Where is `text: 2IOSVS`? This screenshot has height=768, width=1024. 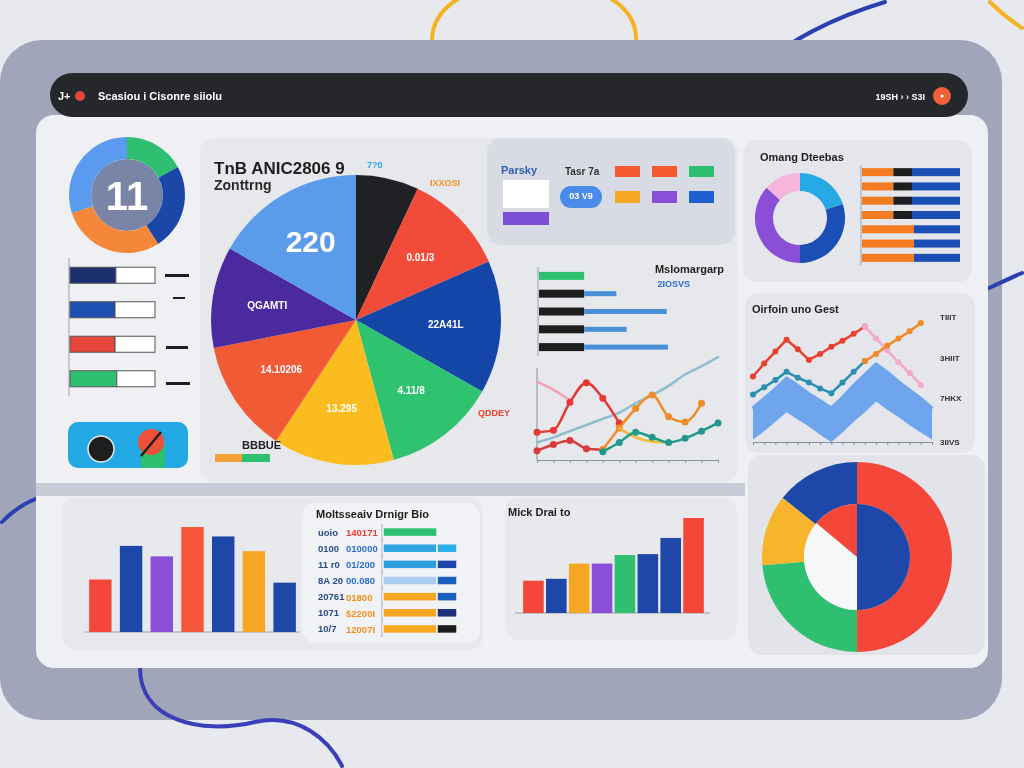
text: 2IOSVS is located at coordinates (673, 284).